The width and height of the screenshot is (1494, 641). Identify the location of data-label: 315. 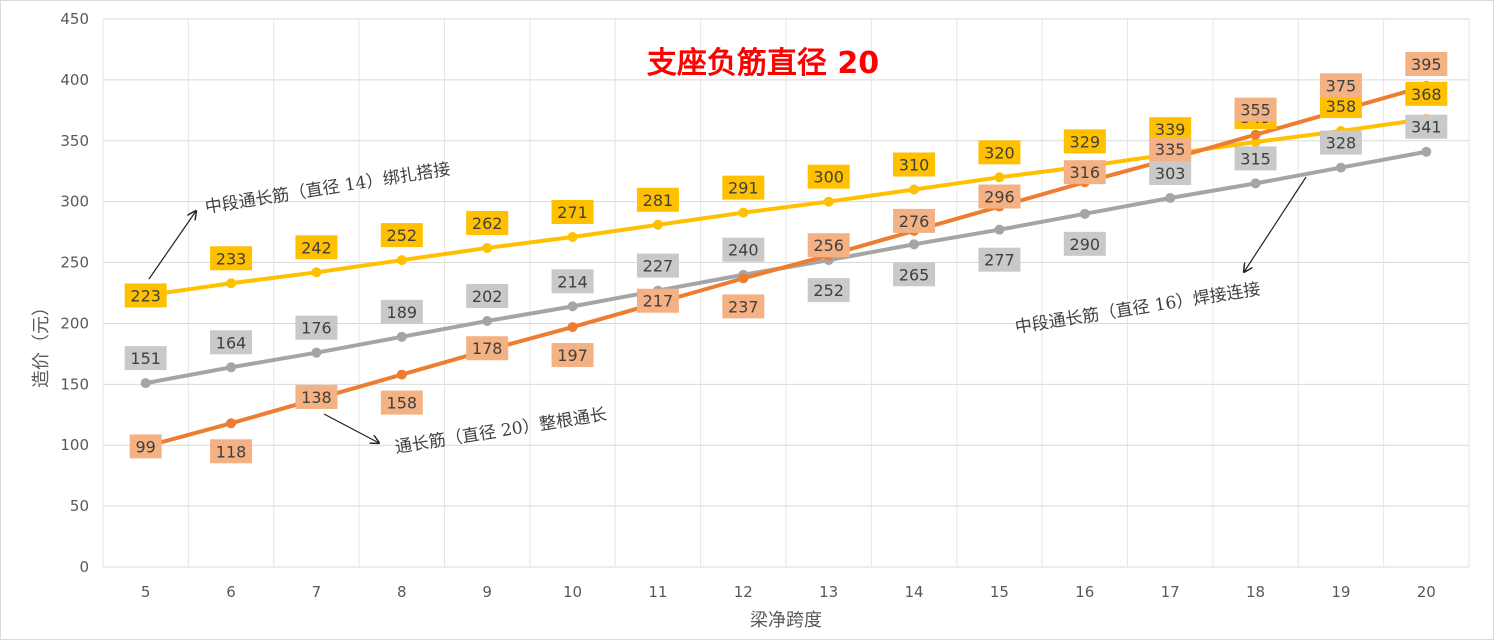
(1255, 158).